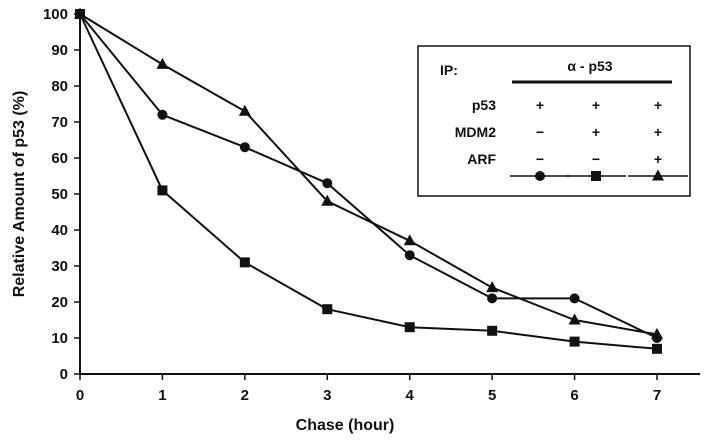  I want to click on y-tick-label: 80, so click(59, 86).